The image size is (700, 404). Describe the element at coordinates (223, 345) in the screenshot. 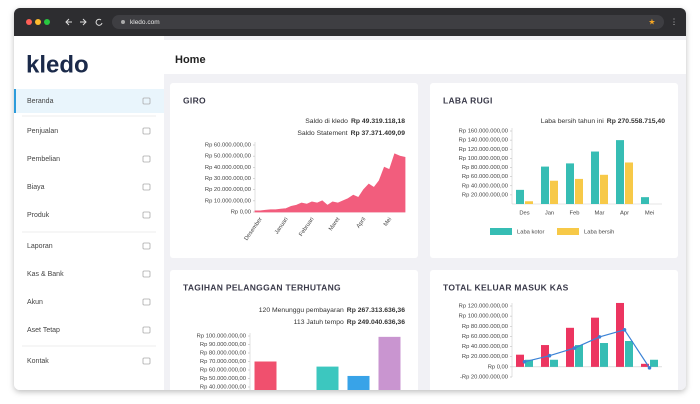

I see `y-tick-label: Rp 90.000.000,00` at that location.